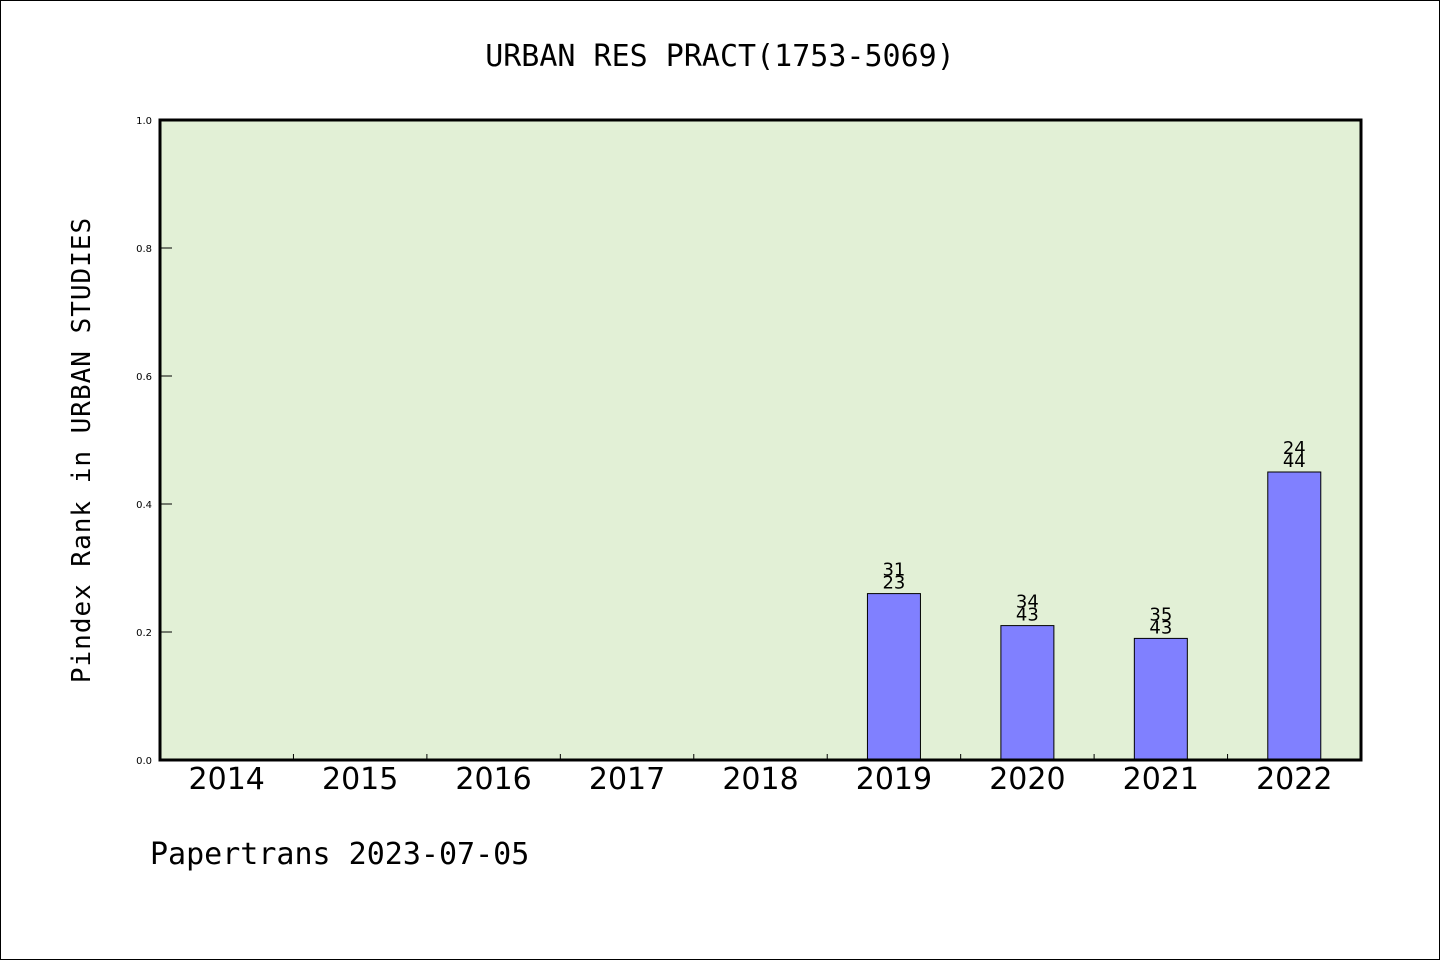  I want to click on y-tick-label: 1.0, so click(144, 121).